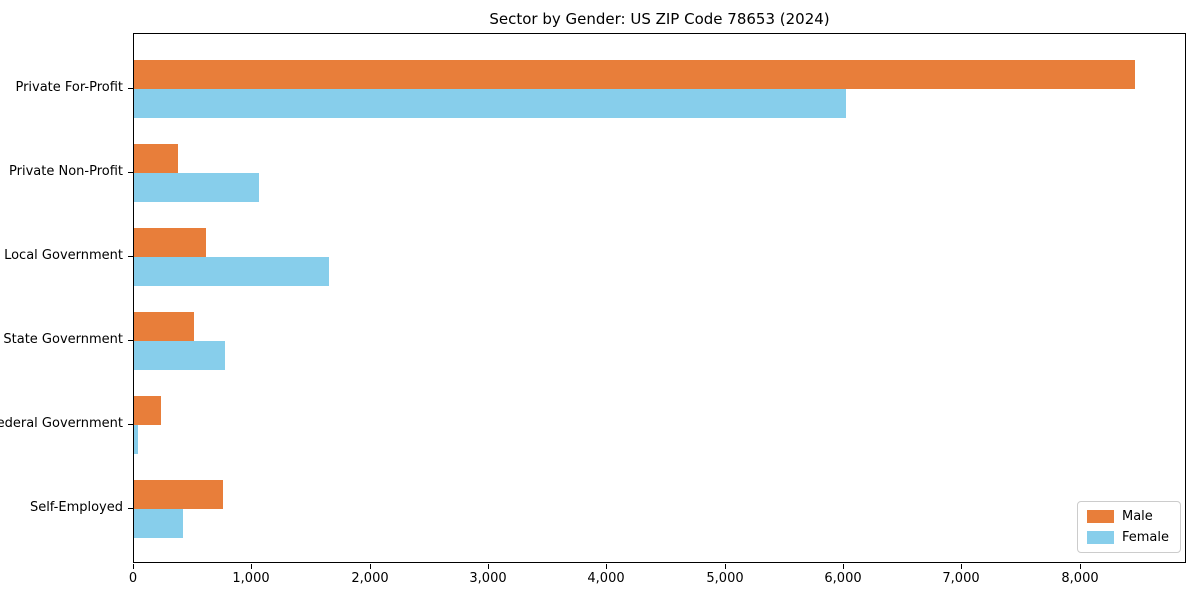  What do you see at coordinates (634, 74) in the screenshot?
I see `bar-male-private-for-profit` at bounding box center [634, 74].